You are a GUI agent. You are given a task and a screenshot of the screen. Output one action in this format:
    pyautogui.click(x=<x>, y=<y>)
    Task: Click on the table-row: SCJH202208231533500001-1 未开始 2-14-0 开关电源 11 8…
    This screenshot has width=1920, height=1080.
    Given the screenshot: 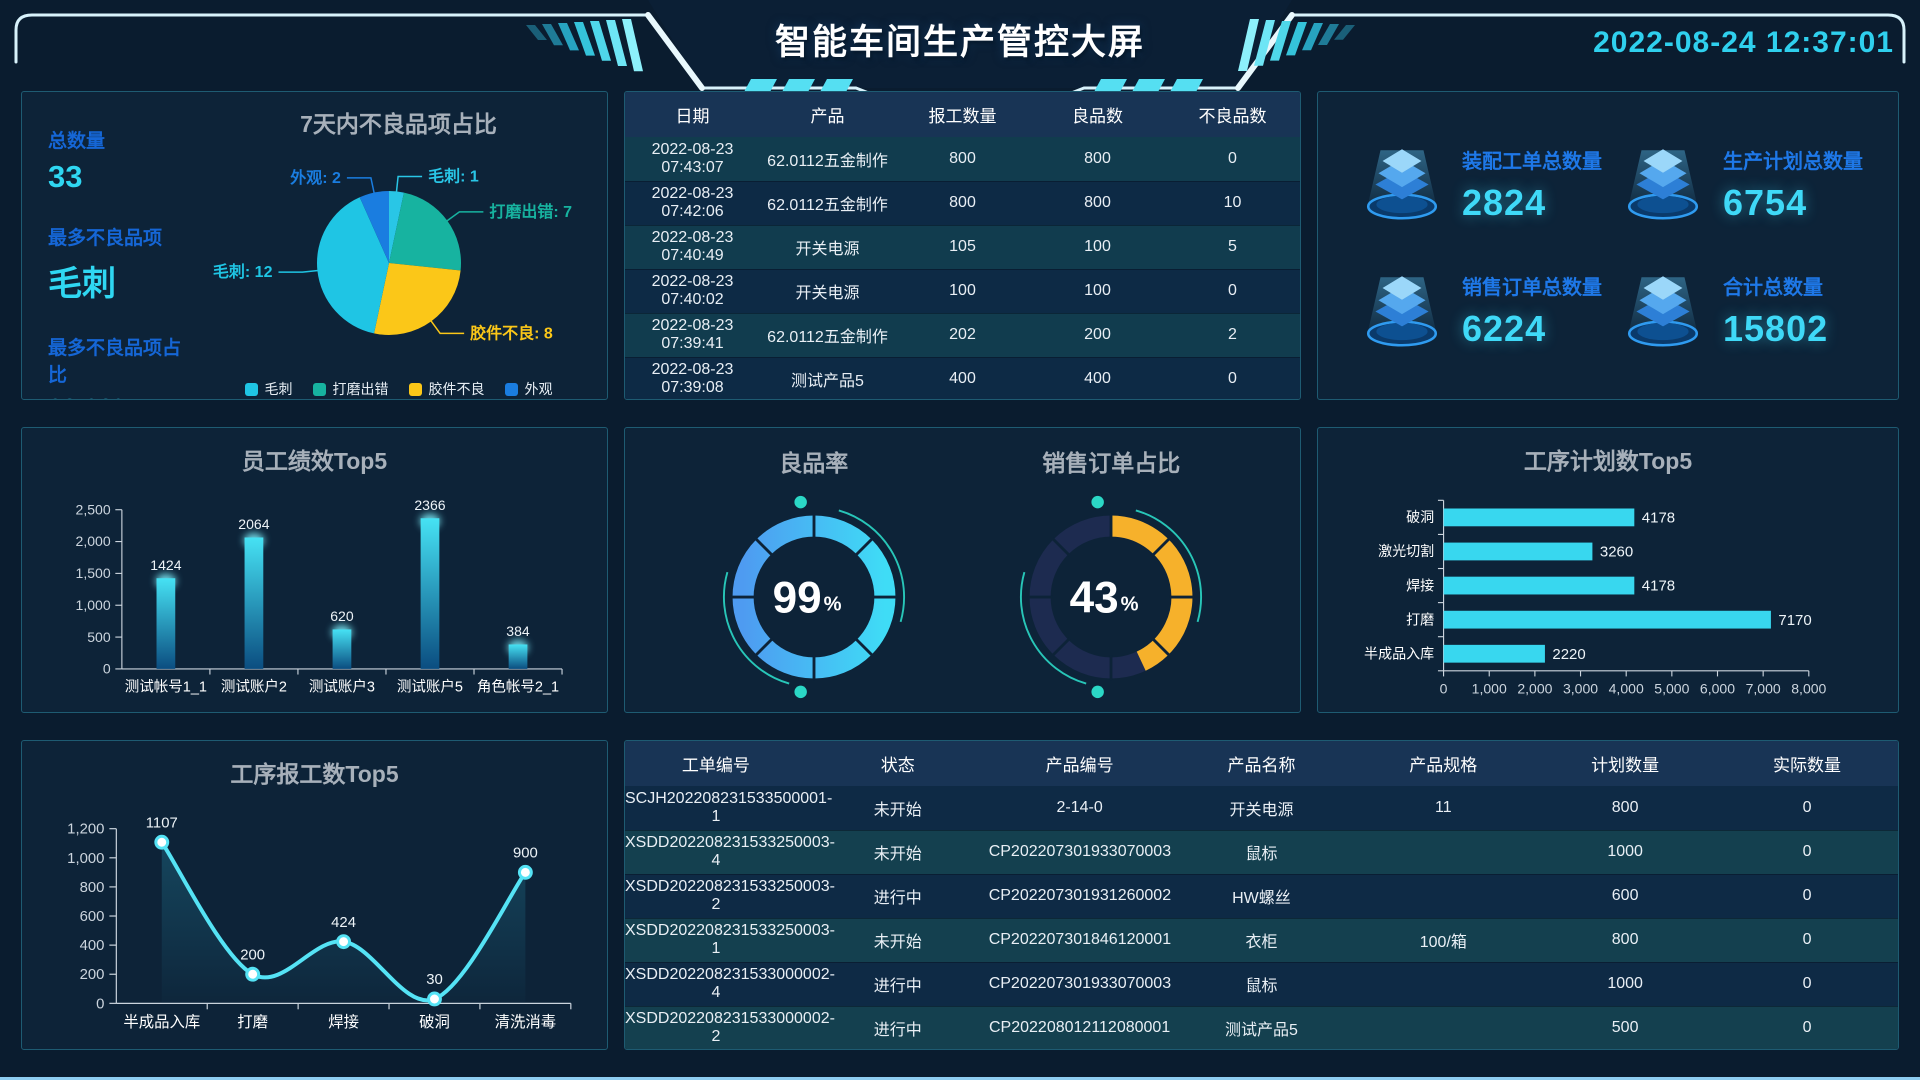 What is the action you would take?
    pyautogui.click(x=1261, y=808)
    